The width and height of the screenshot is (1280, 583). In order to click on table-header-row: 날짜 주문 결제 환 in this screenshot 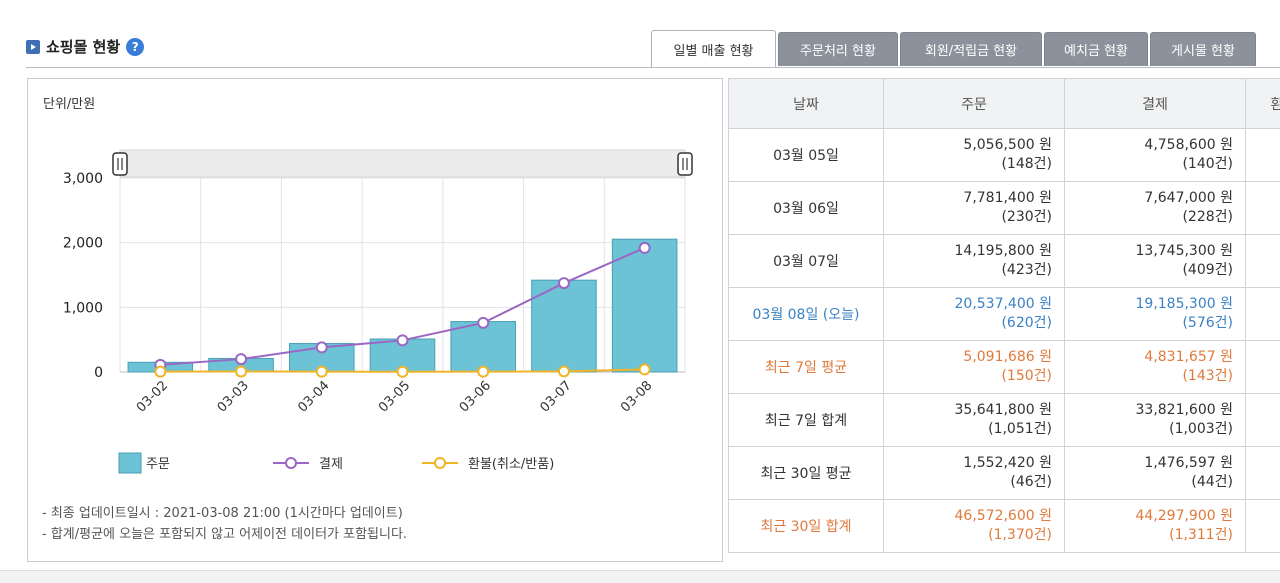, I will do `click(1004, 104)`.